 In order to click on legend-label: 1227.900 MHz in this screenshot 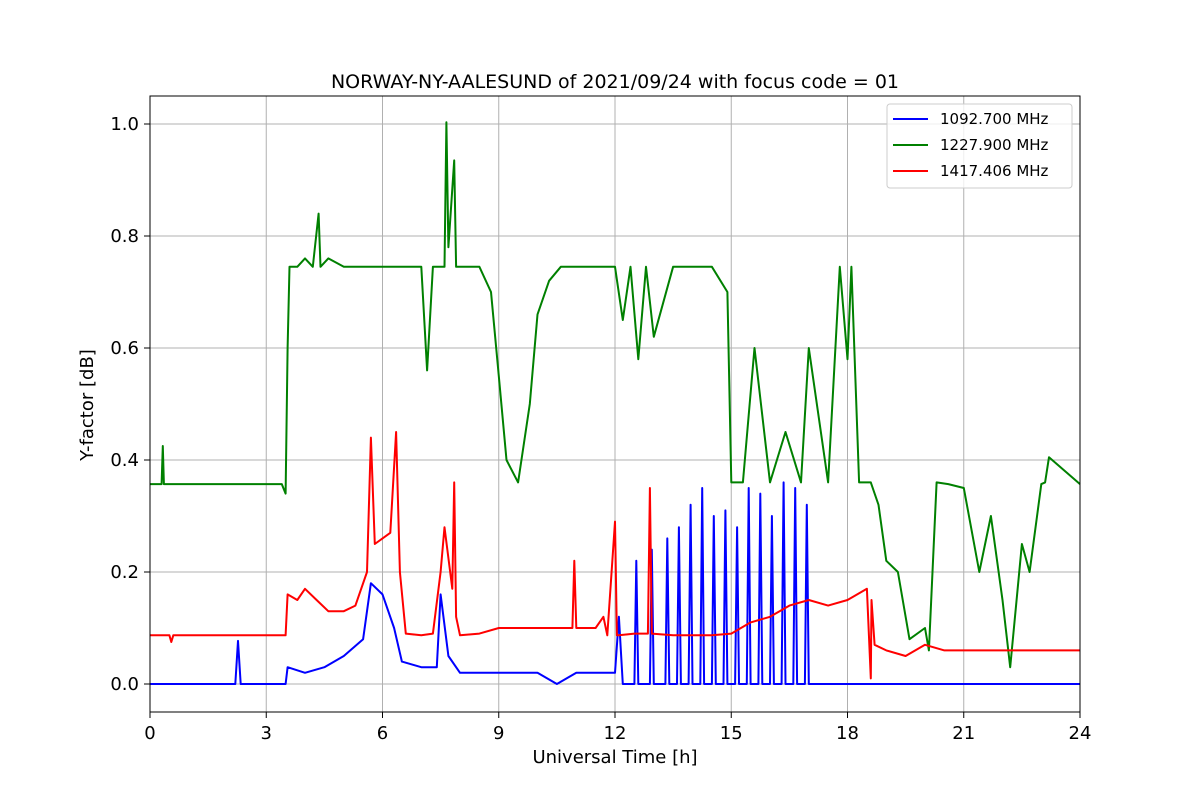, I will do `click(994, 145)`.